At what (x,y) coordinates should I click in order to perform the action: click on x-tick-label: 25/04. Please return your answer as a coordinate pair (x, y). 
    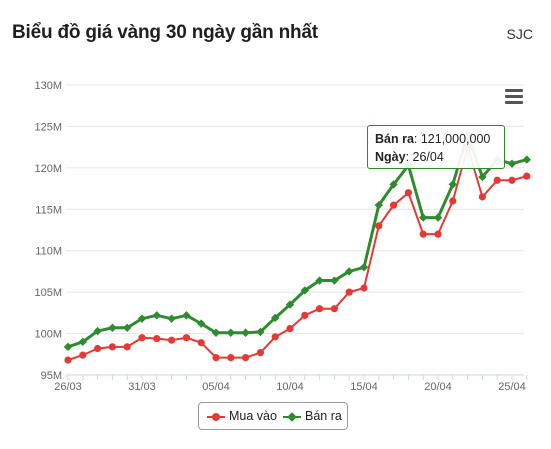
    Looking at the image, I should click on (512, 387).